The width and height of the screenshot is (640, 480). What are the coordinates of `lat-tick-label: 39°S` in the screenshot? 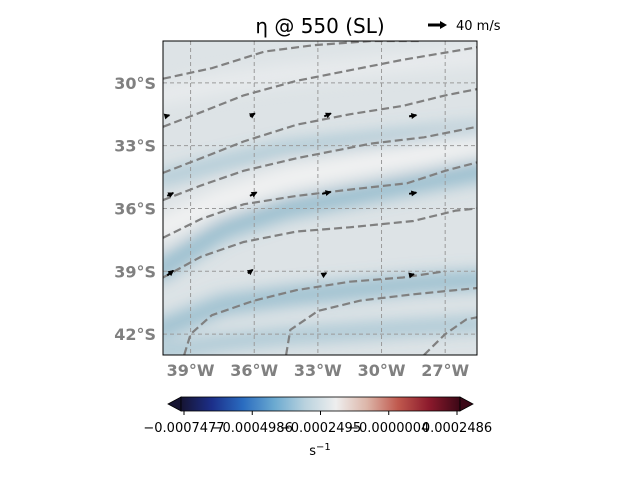 It's located at (135, 271).